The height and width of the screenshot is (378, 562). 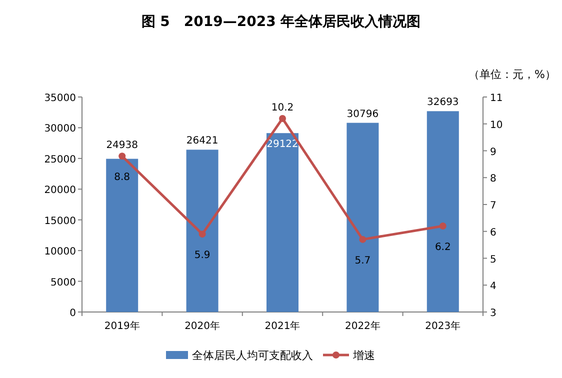 I want to click on y2-tick-label: 3, so click(x=493, y=313).